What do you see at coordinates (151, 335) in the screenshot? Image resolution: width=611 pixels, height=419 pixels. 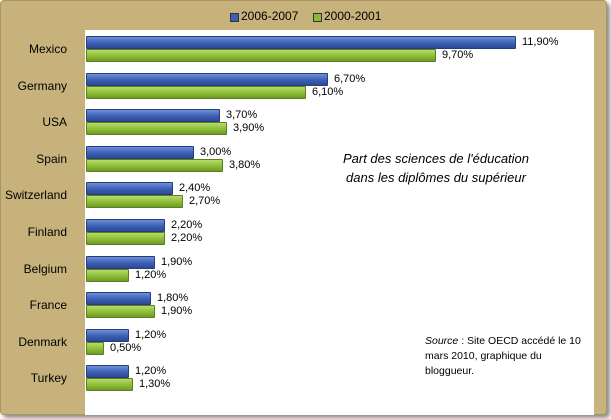 I see `value-label-denmark-2006-2007: 1,20%` at bounding box center [151, 335].